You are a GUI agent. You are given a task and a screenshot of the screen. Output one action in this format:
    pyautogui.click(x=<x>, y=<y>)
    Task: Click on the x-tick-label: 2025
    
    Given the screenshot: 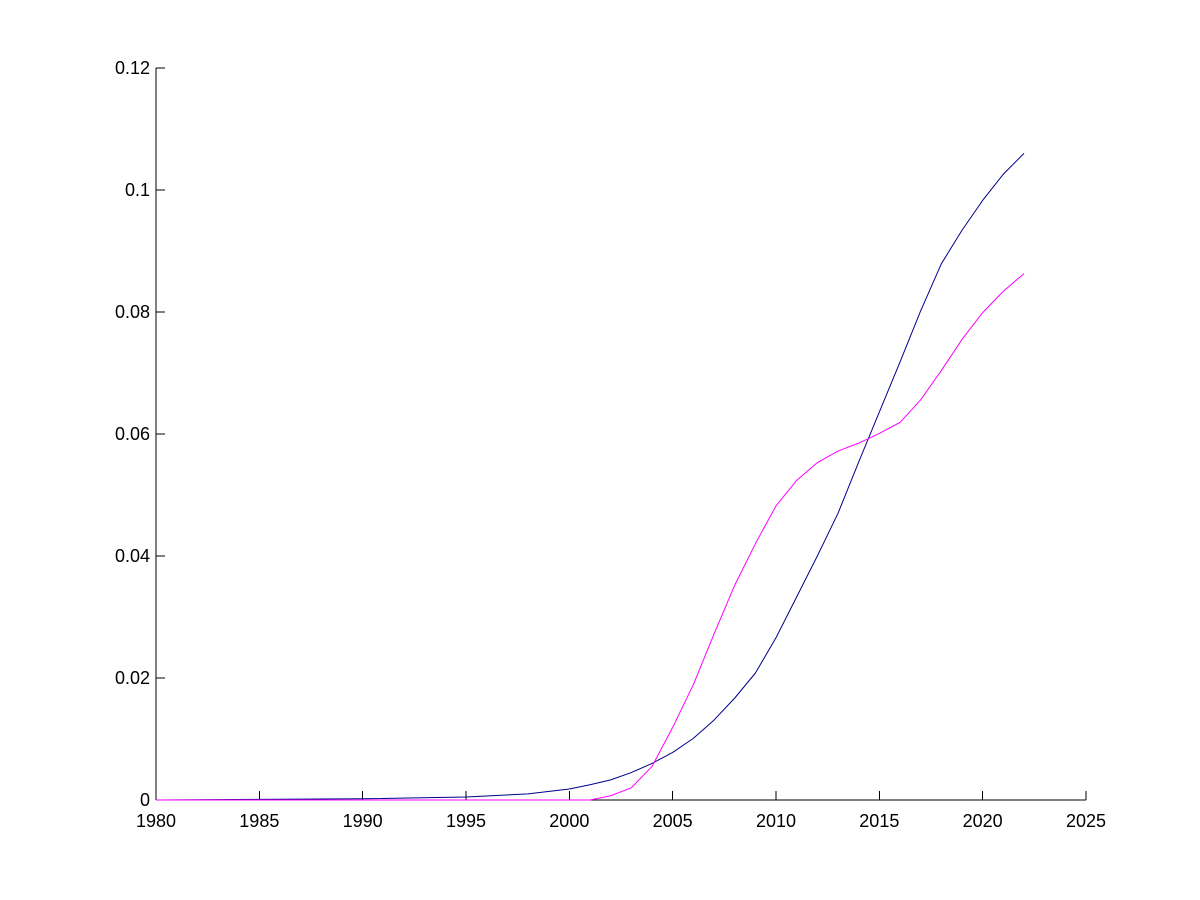 What is the action you would take?
    pyautogui.click(x=1086, y=821)
    